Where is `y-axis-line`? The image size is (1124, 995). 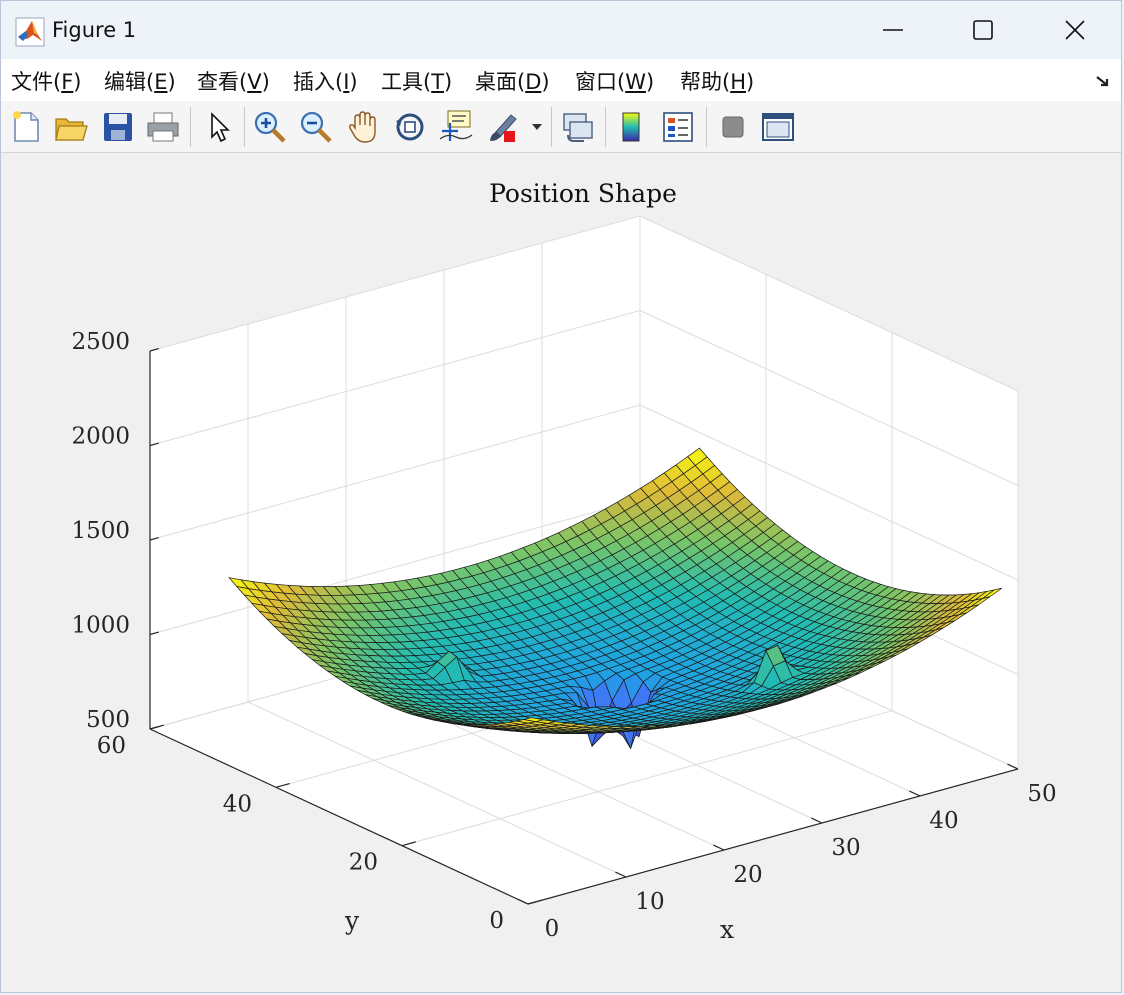
y-axis-line is located at coordinates (339, 816).